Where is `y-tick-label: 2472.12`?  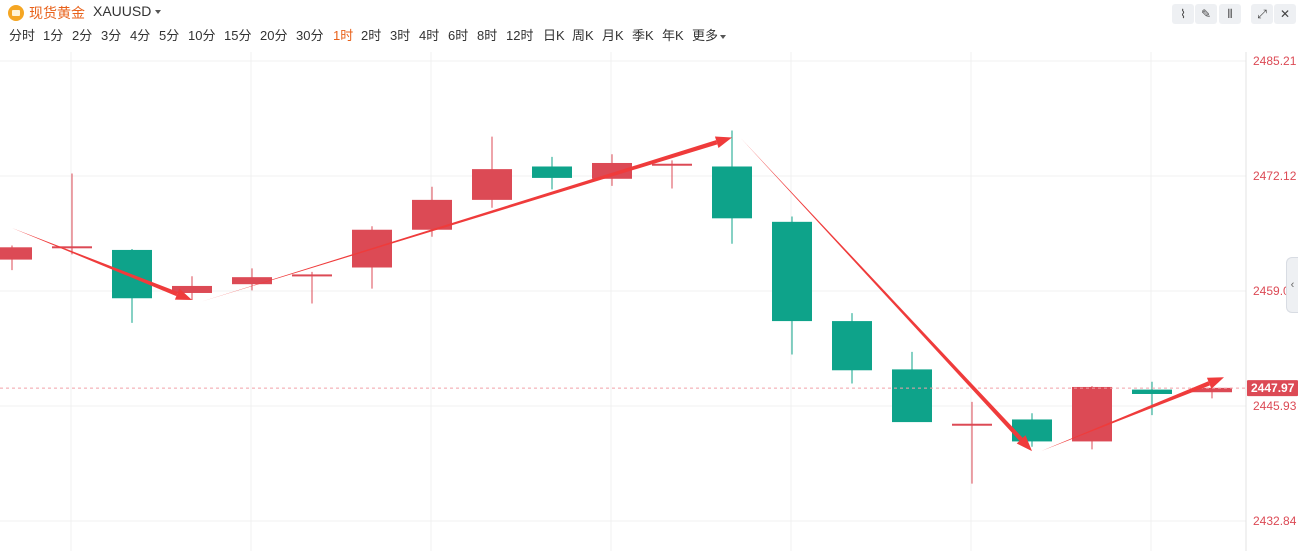
y-tick-label: 2472.12 is located at coordinates (1275, 176).